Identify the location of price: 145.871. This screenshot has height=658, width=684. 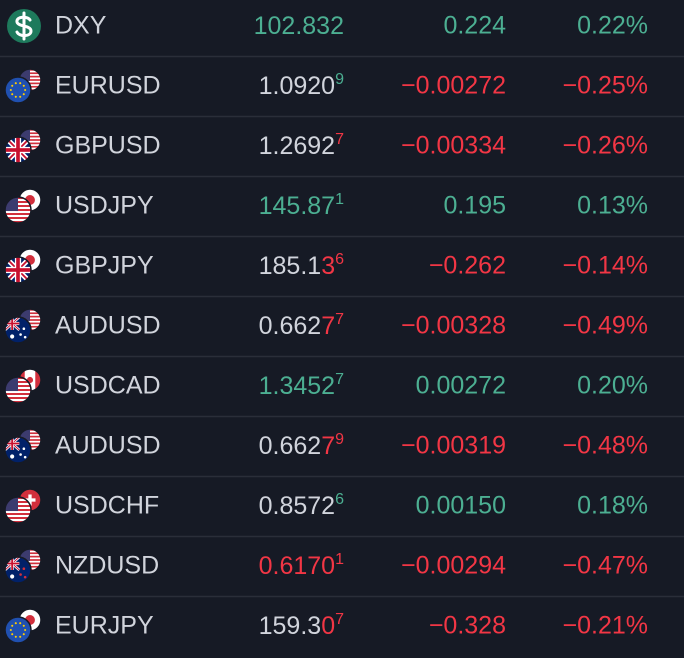
(301, 205).